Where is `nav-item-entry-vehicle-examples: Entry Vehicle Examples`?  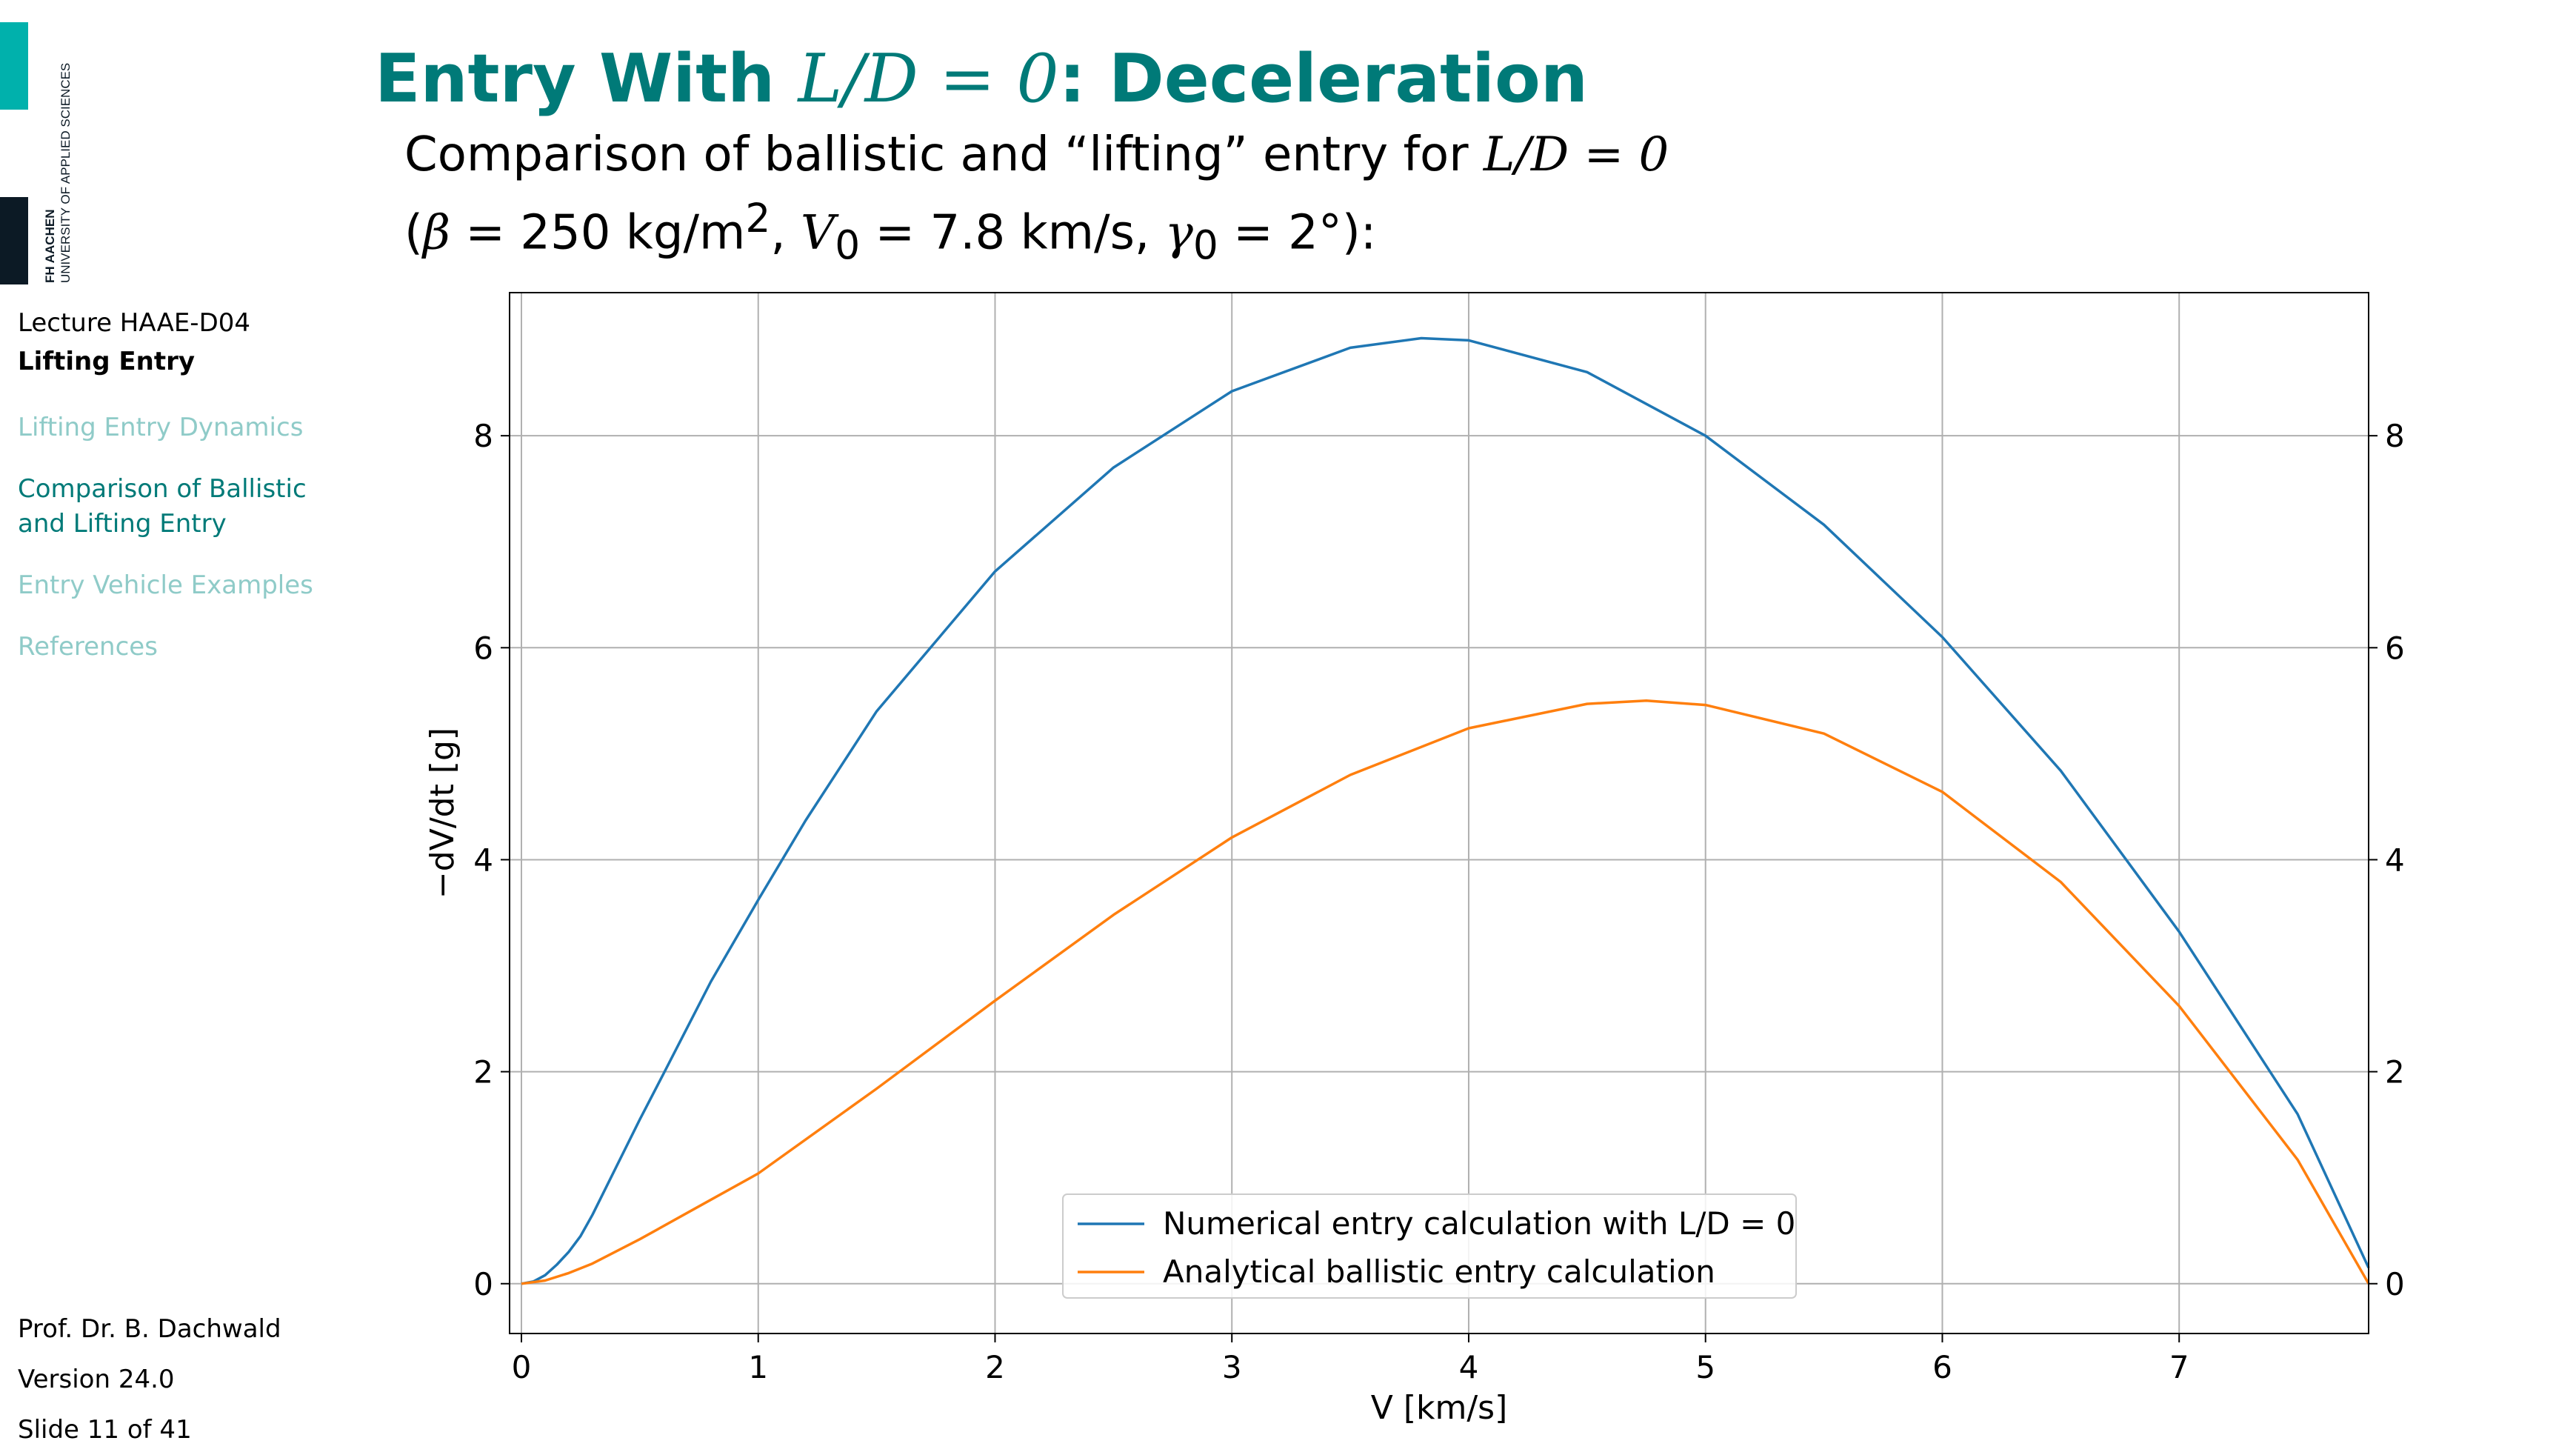
nav-item-entry-vehicle-examples: Entry Vehicle Examples is located at coordinates (165, 585).